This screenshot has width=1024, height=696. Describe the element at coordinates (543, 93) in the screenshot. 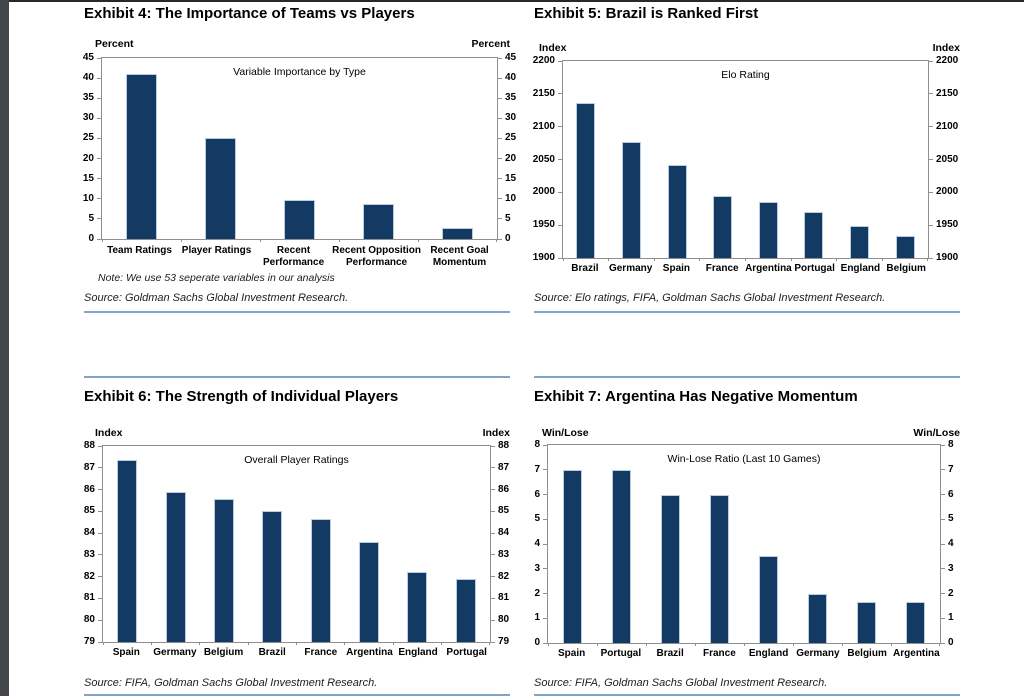

I see `y-axis-tick-label: 2150` at that location.